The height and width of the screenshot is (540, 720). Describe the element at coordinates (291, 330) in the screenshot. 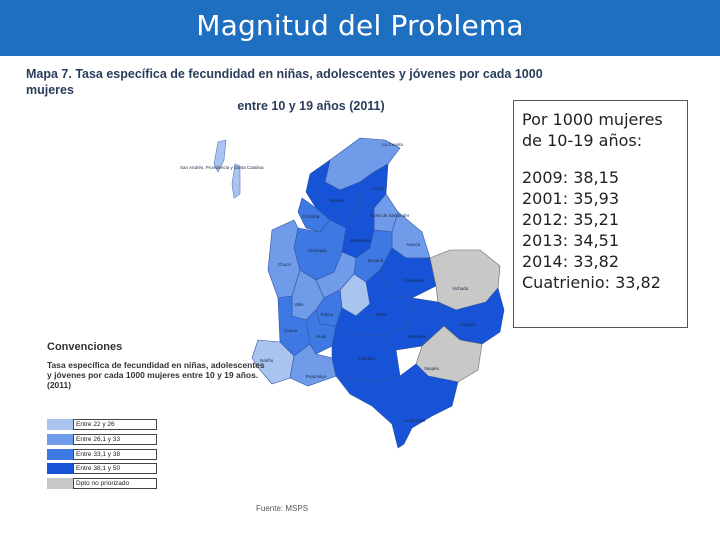

I see `map-label-cauca: Cauca` at that location.